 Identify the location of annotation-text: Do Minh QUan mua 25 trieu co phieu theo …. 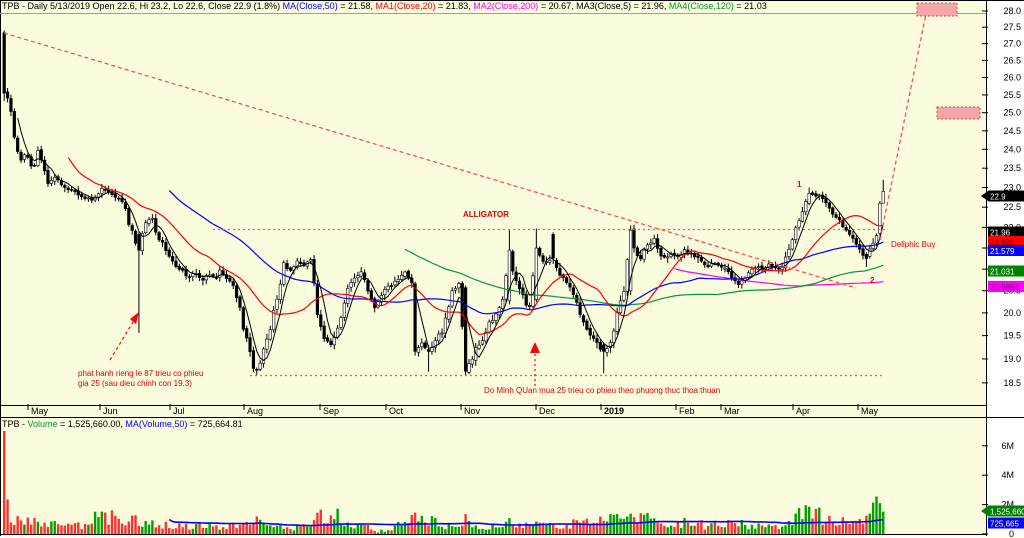
(602, 390).